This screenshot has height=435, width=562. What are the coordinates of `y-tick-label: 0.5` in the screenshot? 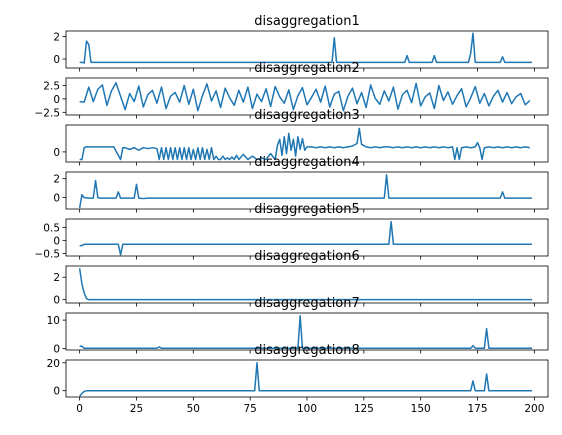 It's located at (51, 228).